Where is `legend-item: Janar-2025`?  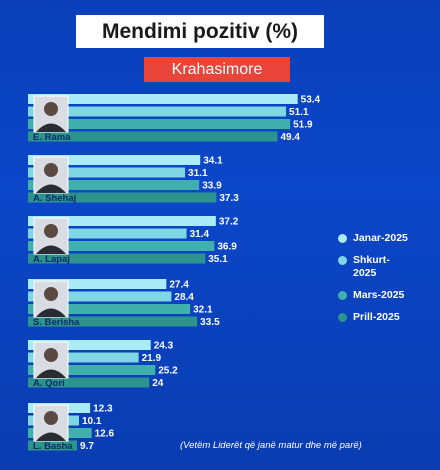
legend-item: Janar-2025 is located at coordinates (388, 238).